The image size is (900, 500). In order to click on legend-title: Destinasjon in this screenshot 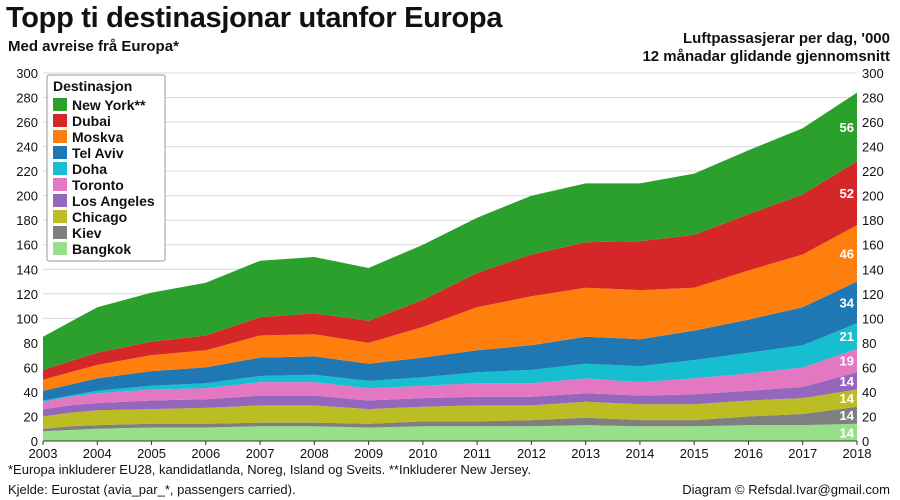, I will do `click(92, 86)`.